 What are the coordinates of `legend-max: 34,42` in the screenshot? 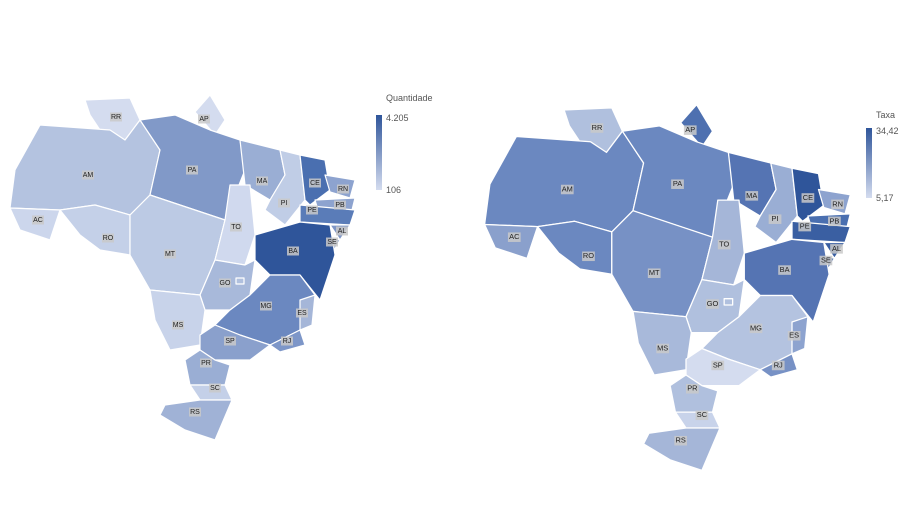 It's located at (887, 131).